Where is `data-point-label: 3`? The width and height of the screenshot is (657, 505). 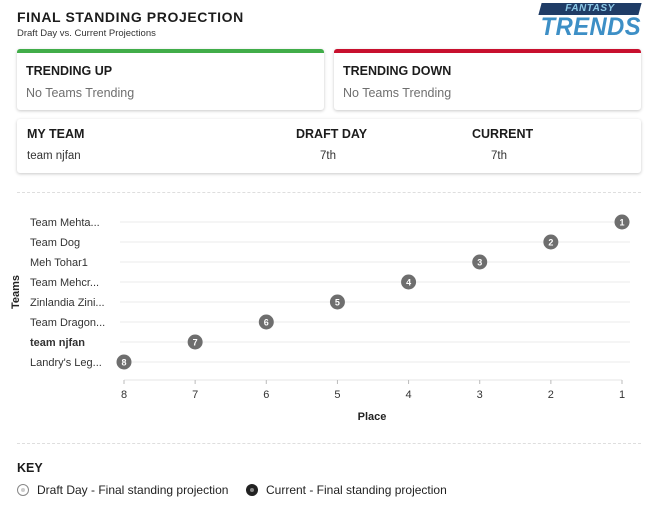
data-point-label: 3 is located at coordinates (479, 263).